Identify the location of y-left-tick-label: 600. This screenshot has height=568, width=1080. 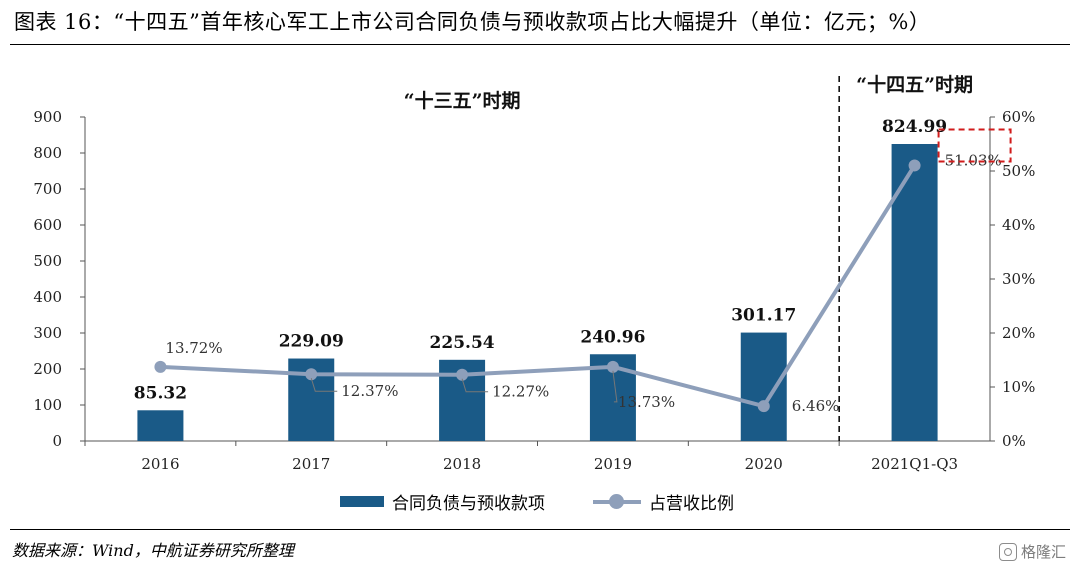
(47, 225).